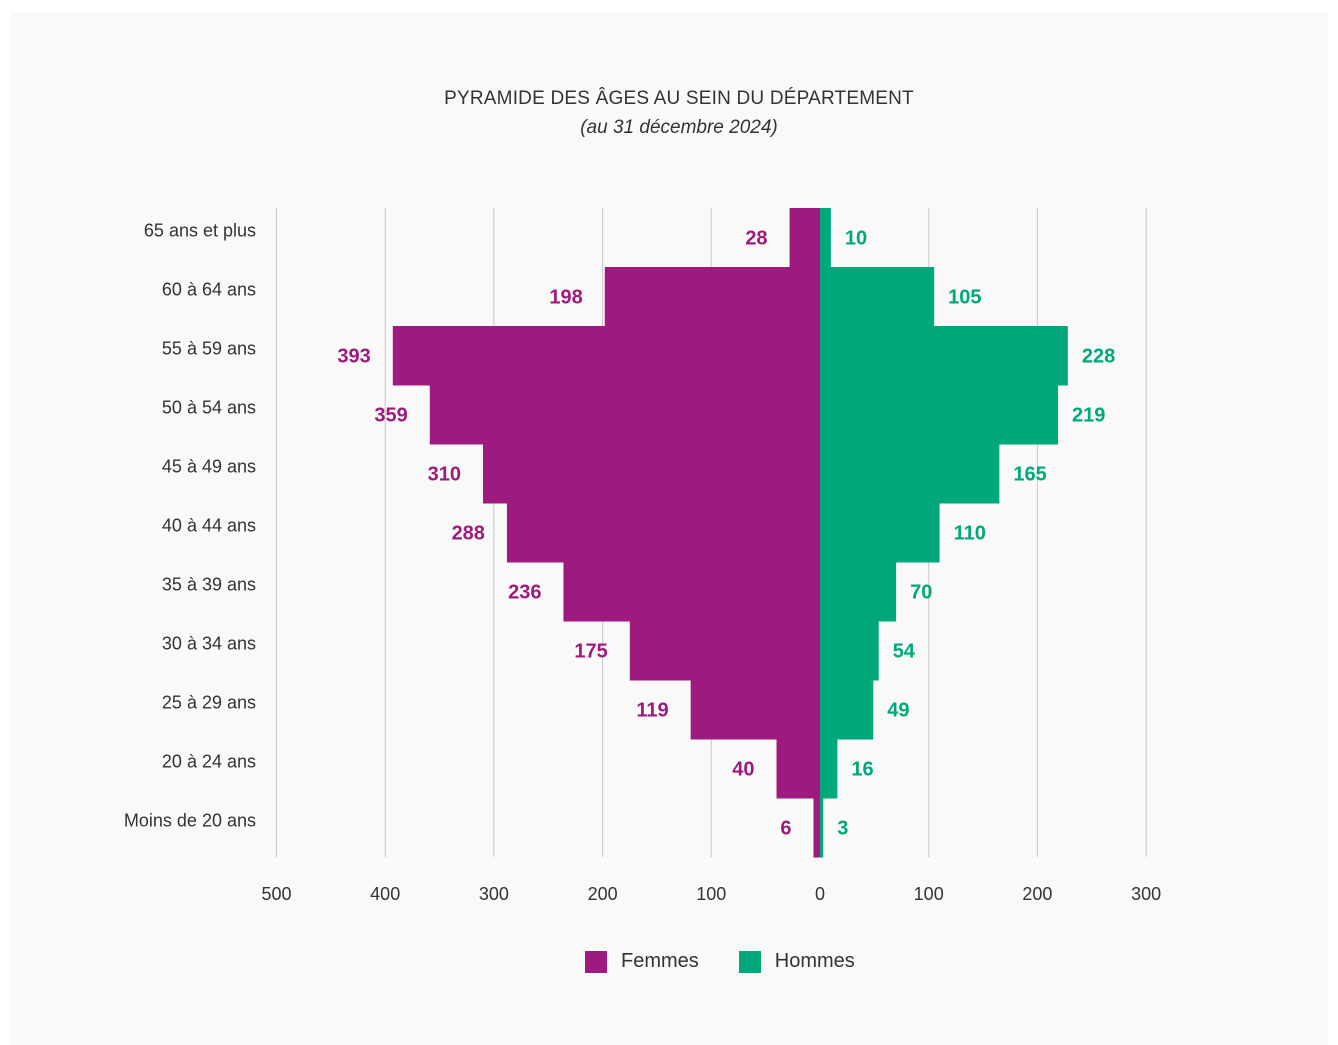  Describe the element at coordinates (898, 711) in the screenshot. I see `data-label-hommes: 49` at that location.